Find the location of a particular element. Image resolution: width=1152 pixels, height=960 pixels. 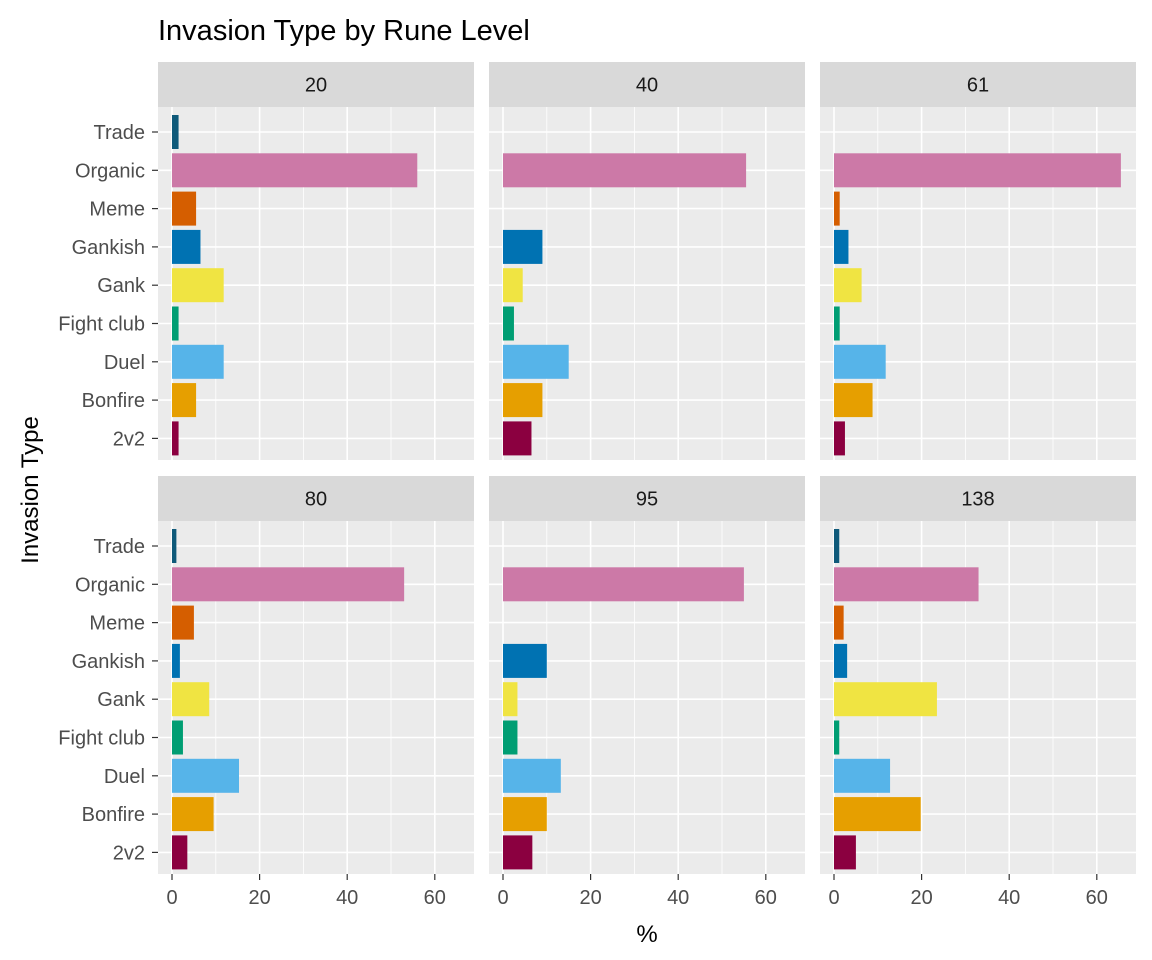

bar-meme: Meme: 5 is located at coordinates (183, 622).